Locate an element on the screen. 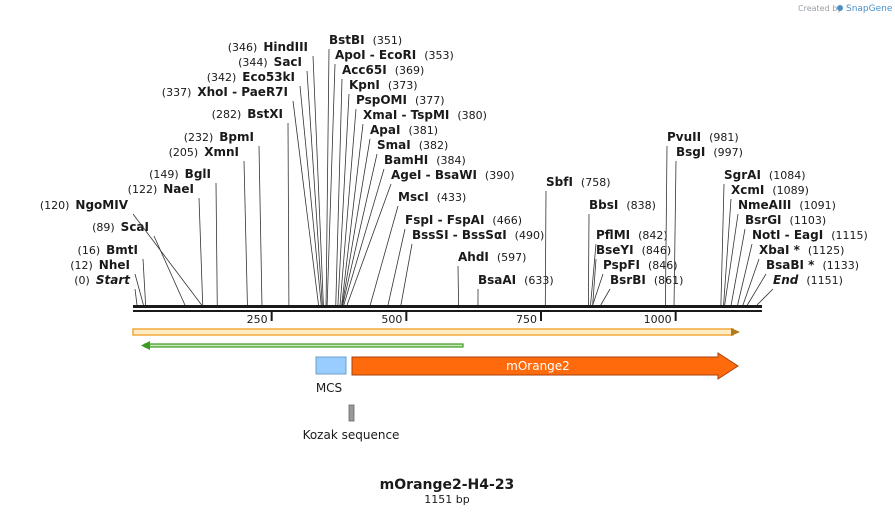  mcs-feature: MCS is located at coordinates (331, 375).